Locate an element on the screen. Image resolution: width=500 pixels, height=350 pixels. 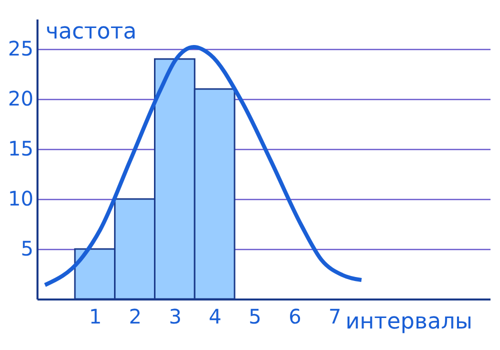
x-tick-label: 4 is located at coordinates (215, 316).